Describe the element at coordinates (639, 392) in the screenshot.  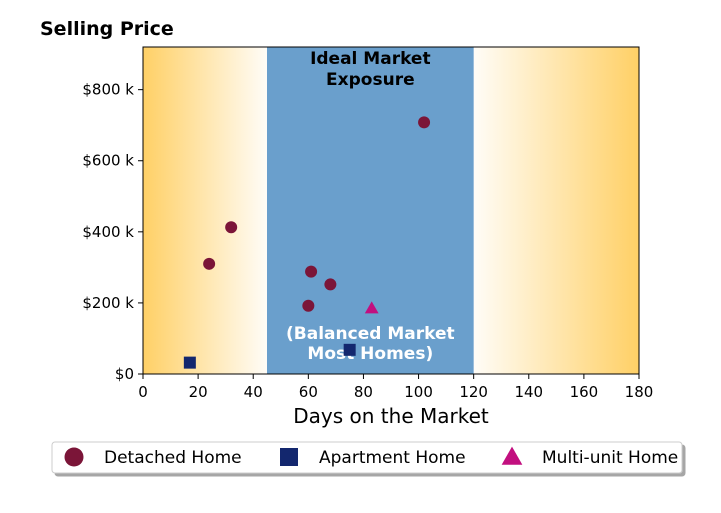
I see `x-tick-label: 180` at that location.